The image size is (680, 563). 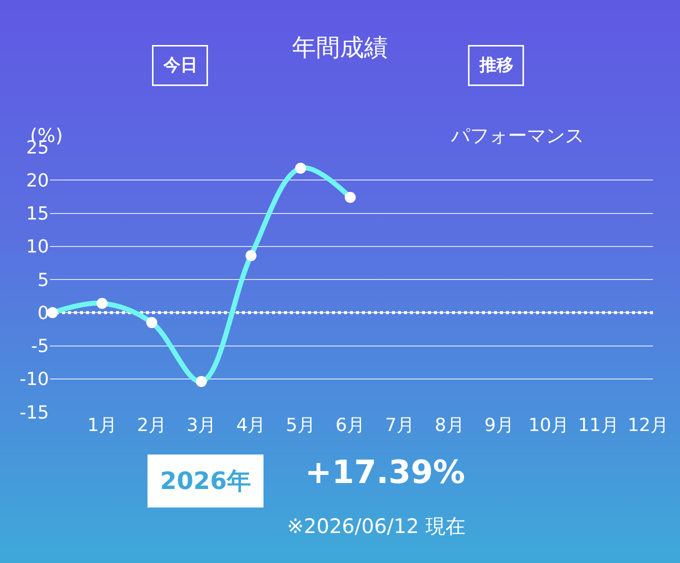 What do you see at coordinates (648, 425) in the screenshot?
I see `x-tick-label: 12月` at bounding box center [648, 425].